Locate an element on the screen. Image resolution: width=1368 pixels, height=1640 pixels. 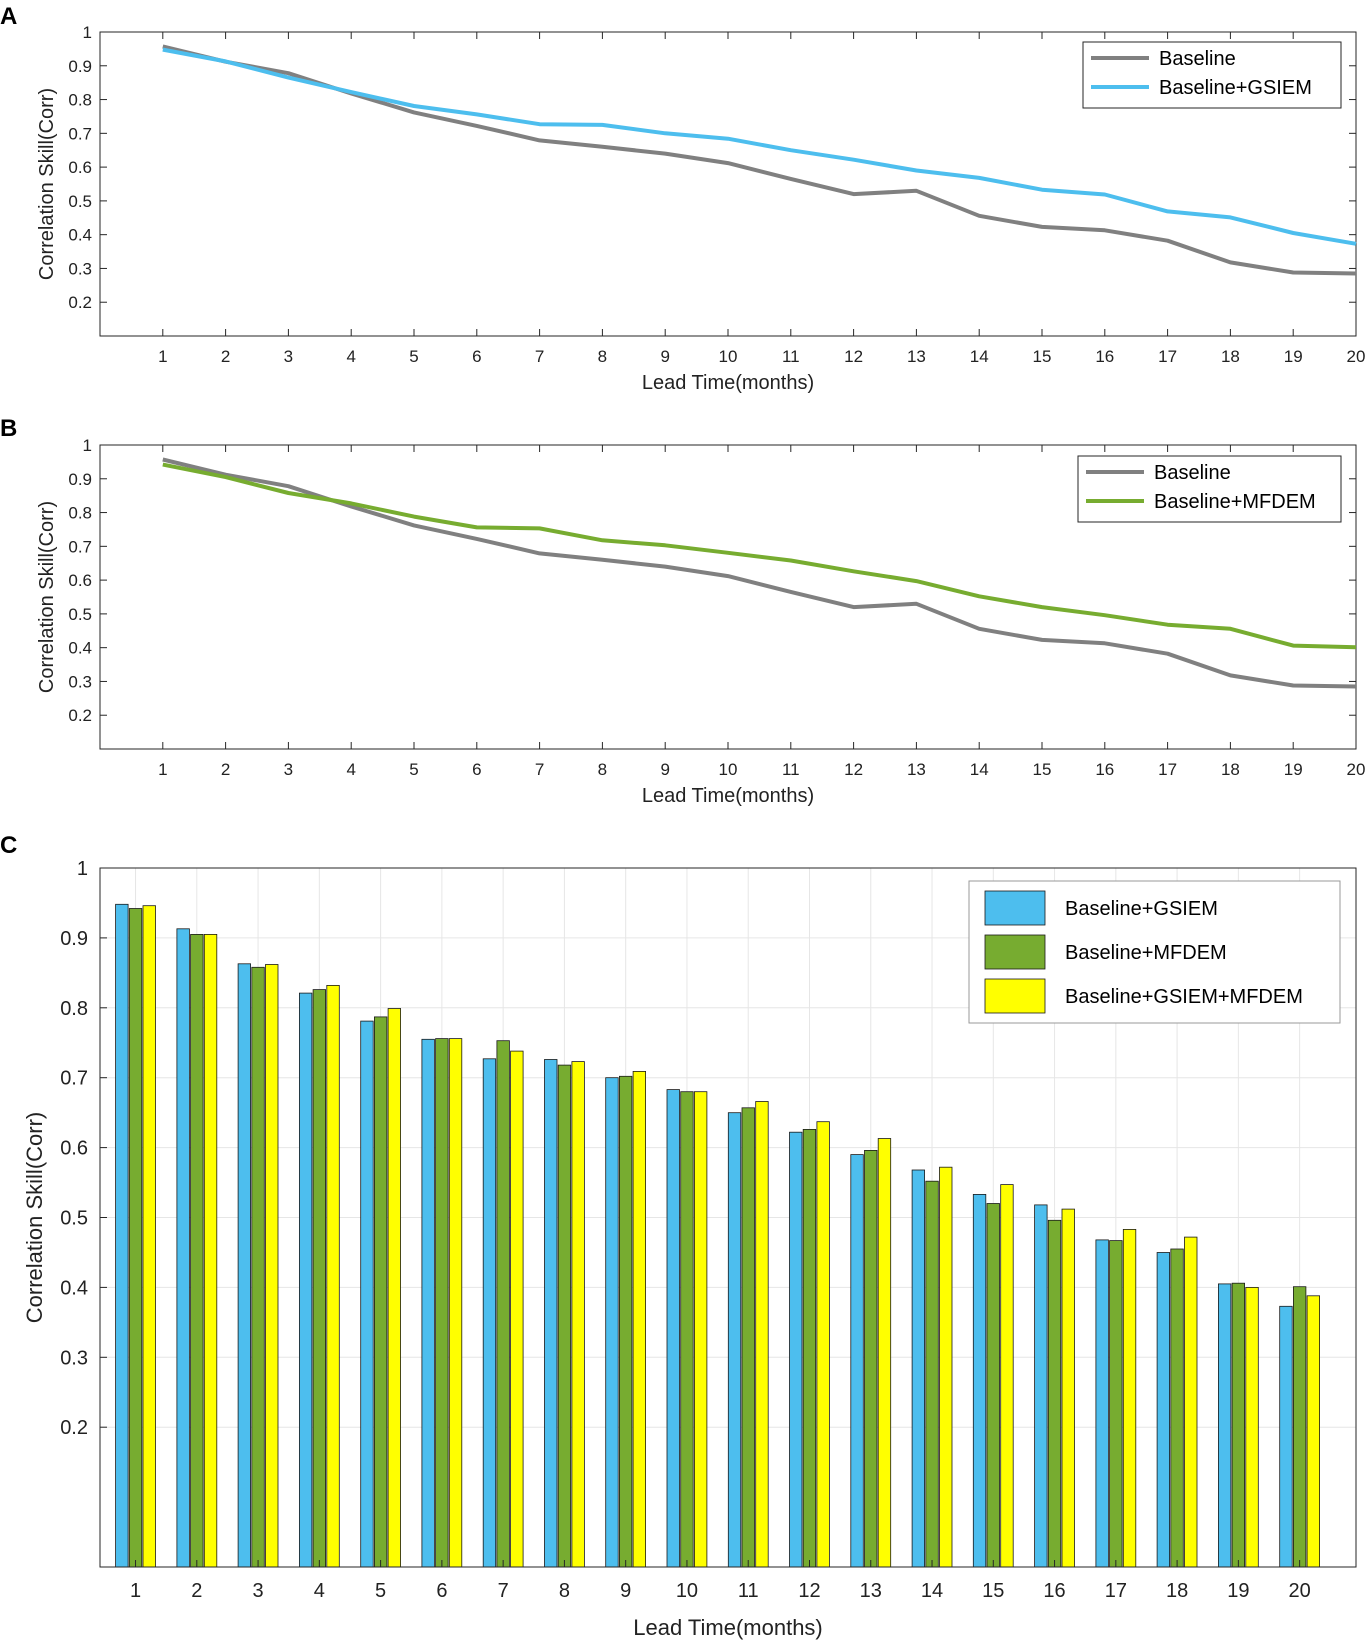
x-tick-label: 5 is located at coordinates (413, 769).